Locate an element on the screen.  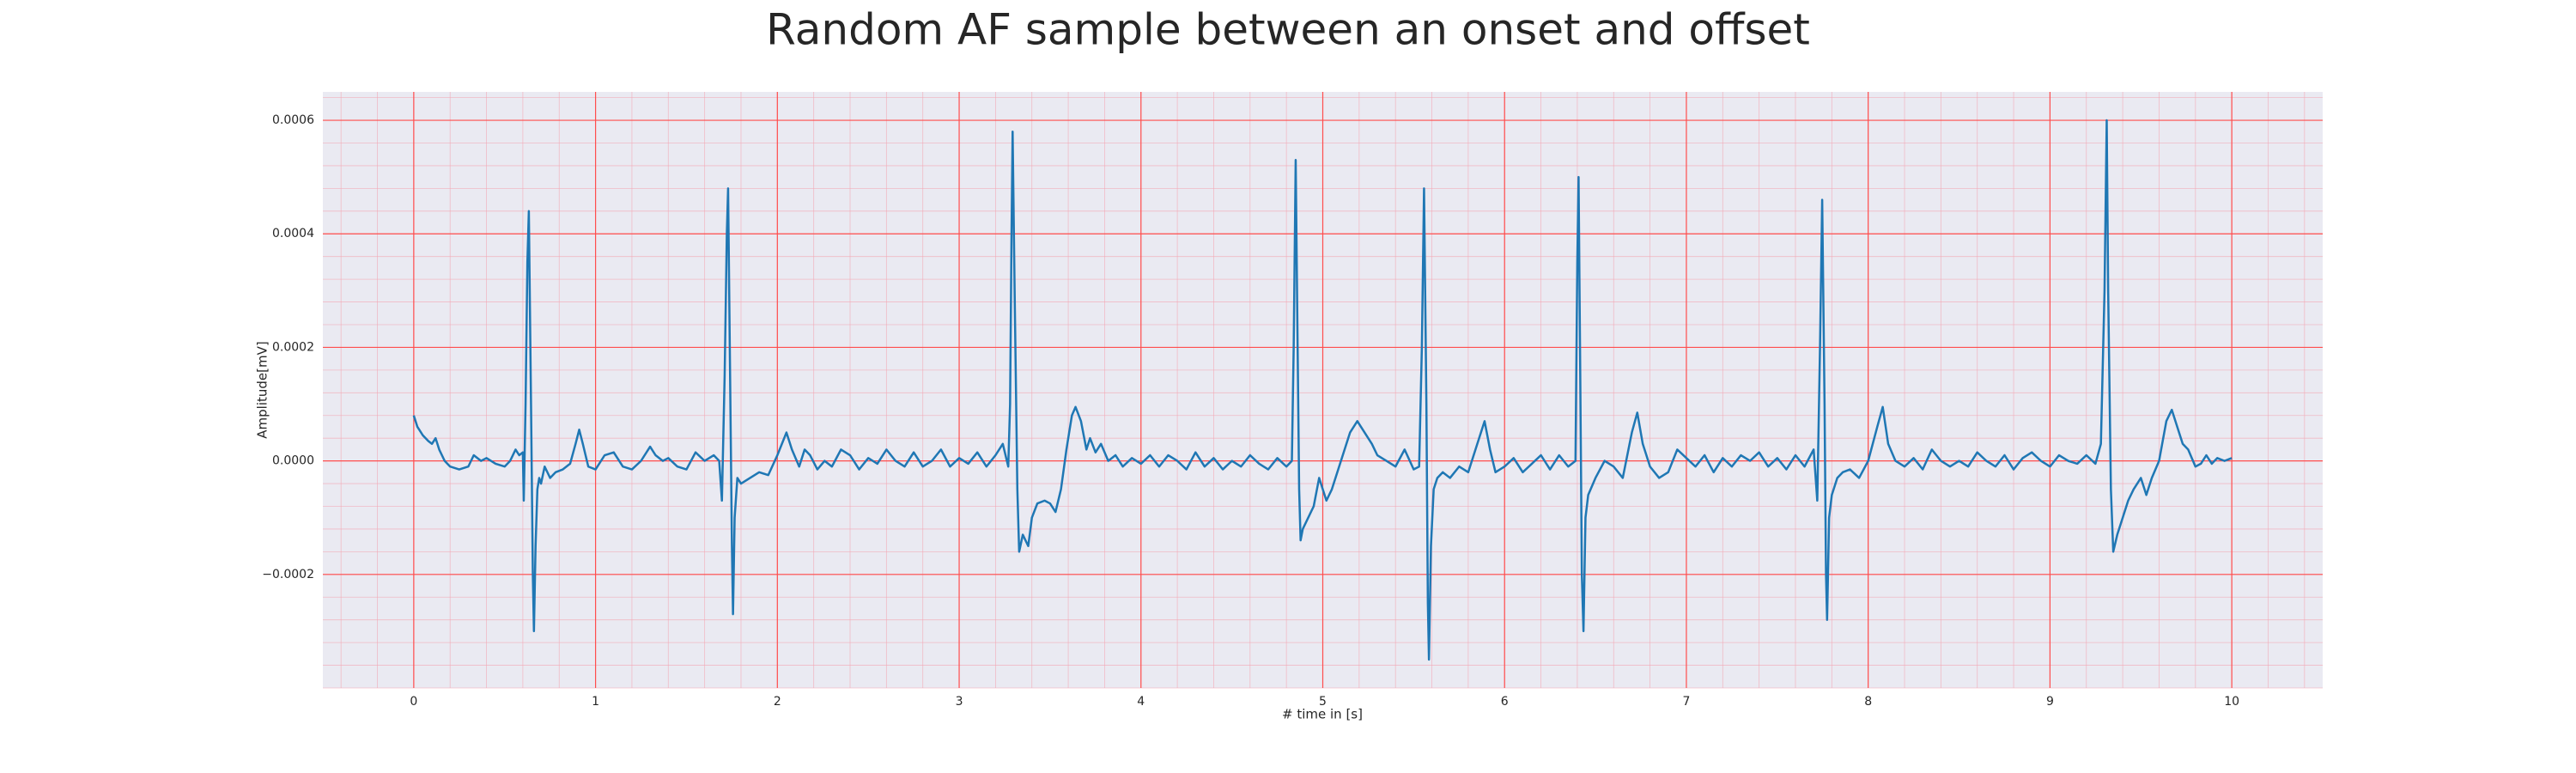
x-tick-label: 8 is located at coordinates (1868, 702).